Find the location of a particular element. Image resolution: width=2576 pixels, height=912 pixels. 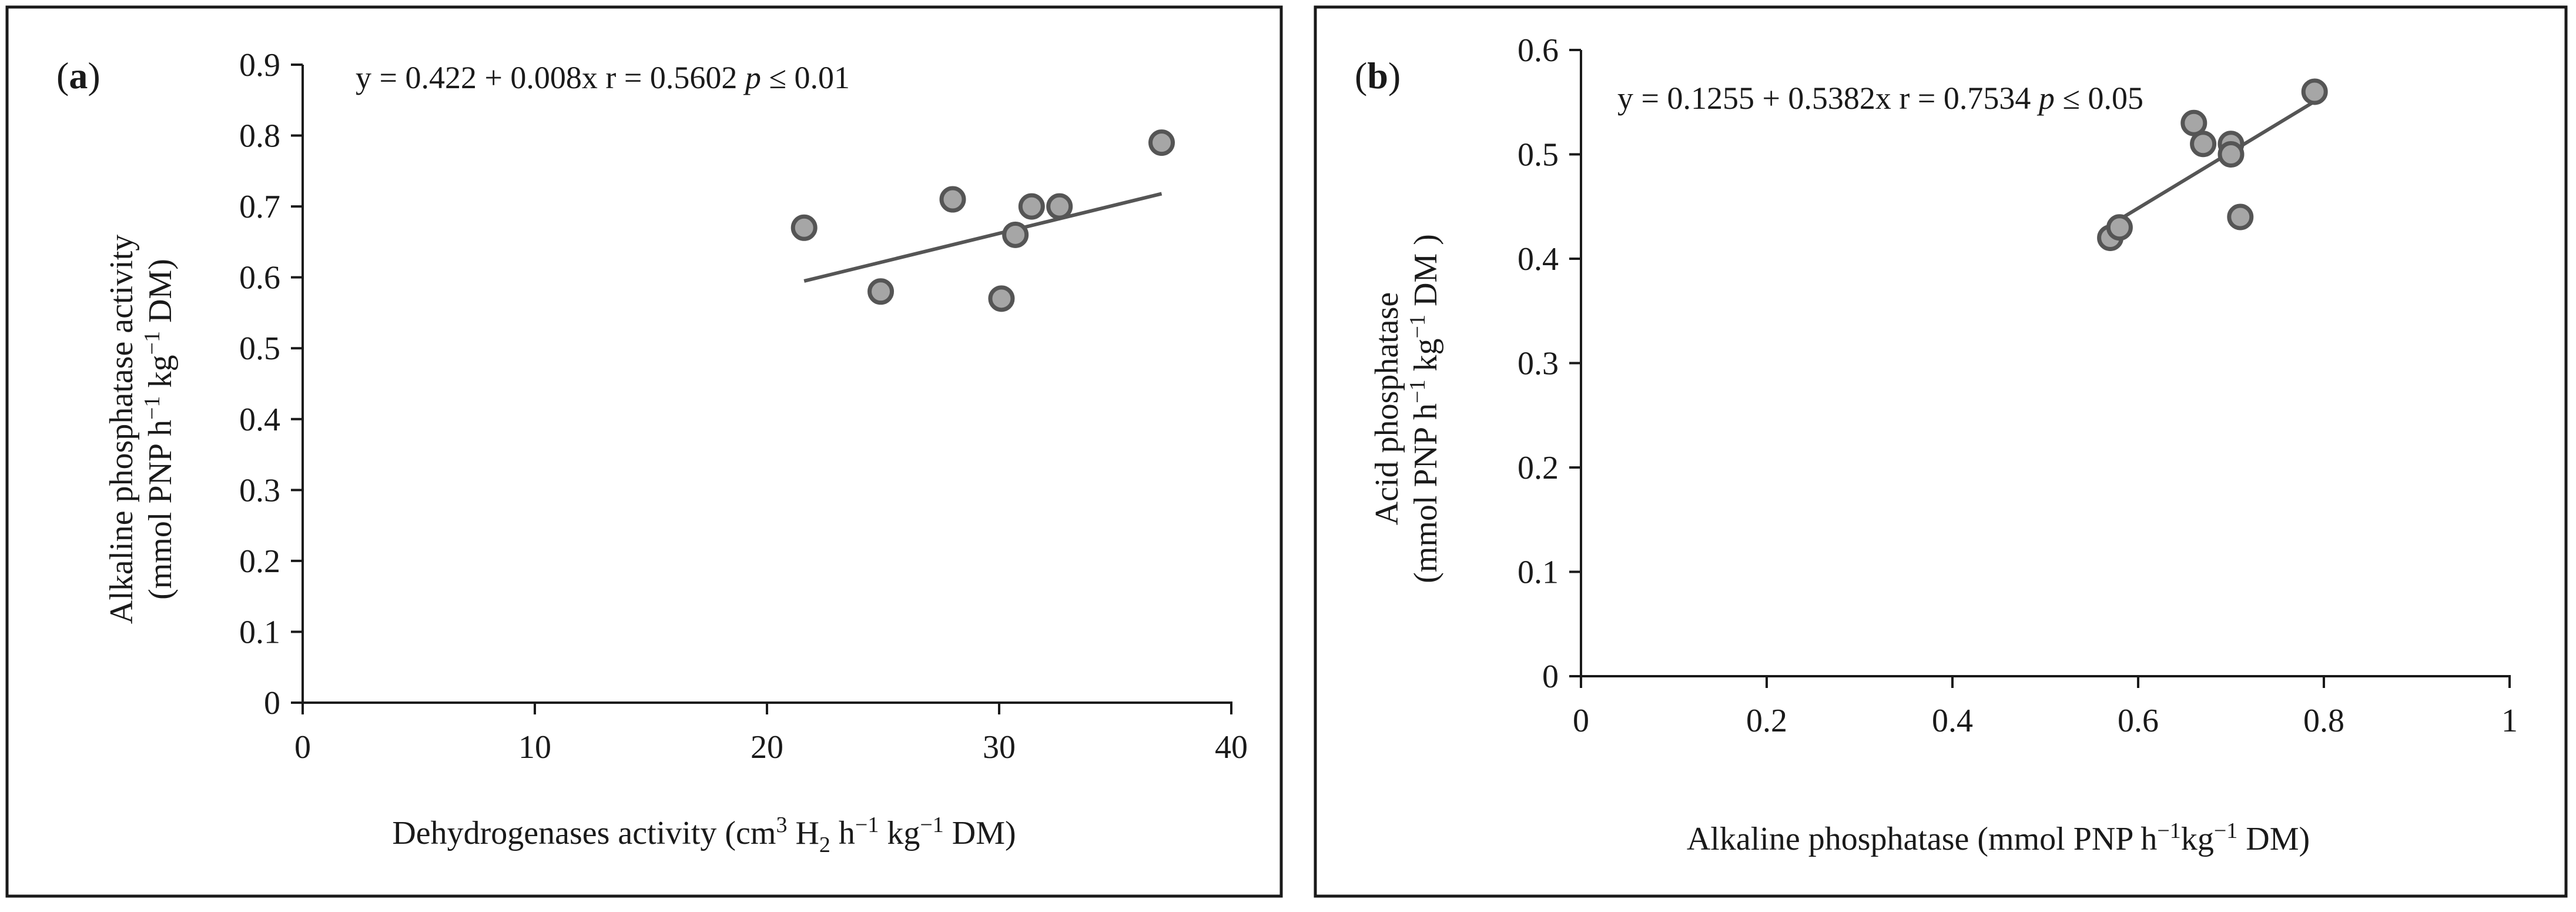

panel-a-ylabel-line2: (mmol PNP h−1 kg−1 DM) is located at coordinates (159, 429).